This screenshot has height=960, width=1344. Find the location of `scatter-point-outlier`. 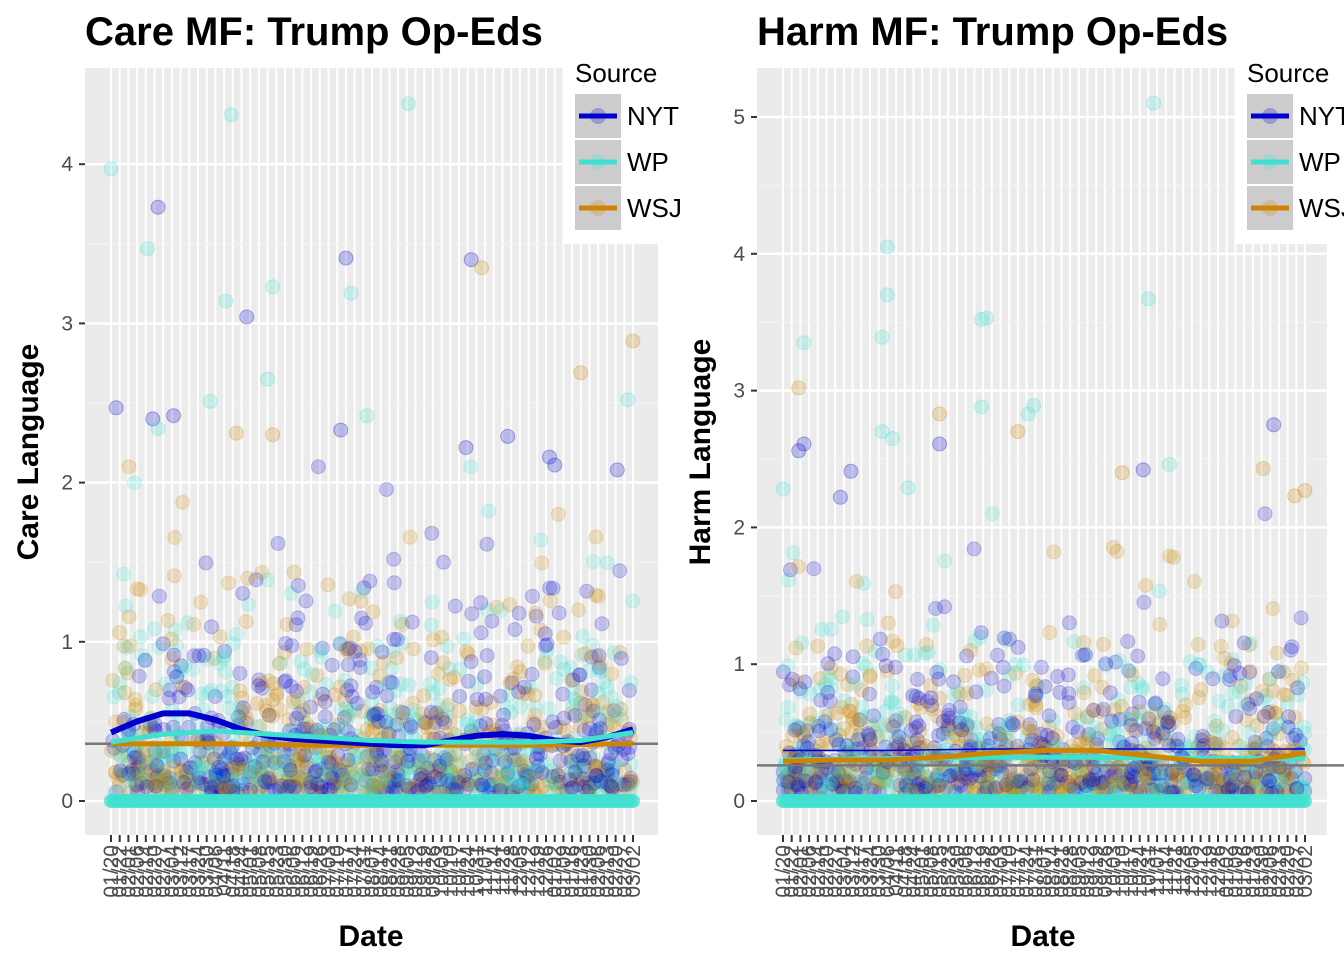

scatter-point-outlier is located at coordinates (1028, 414).